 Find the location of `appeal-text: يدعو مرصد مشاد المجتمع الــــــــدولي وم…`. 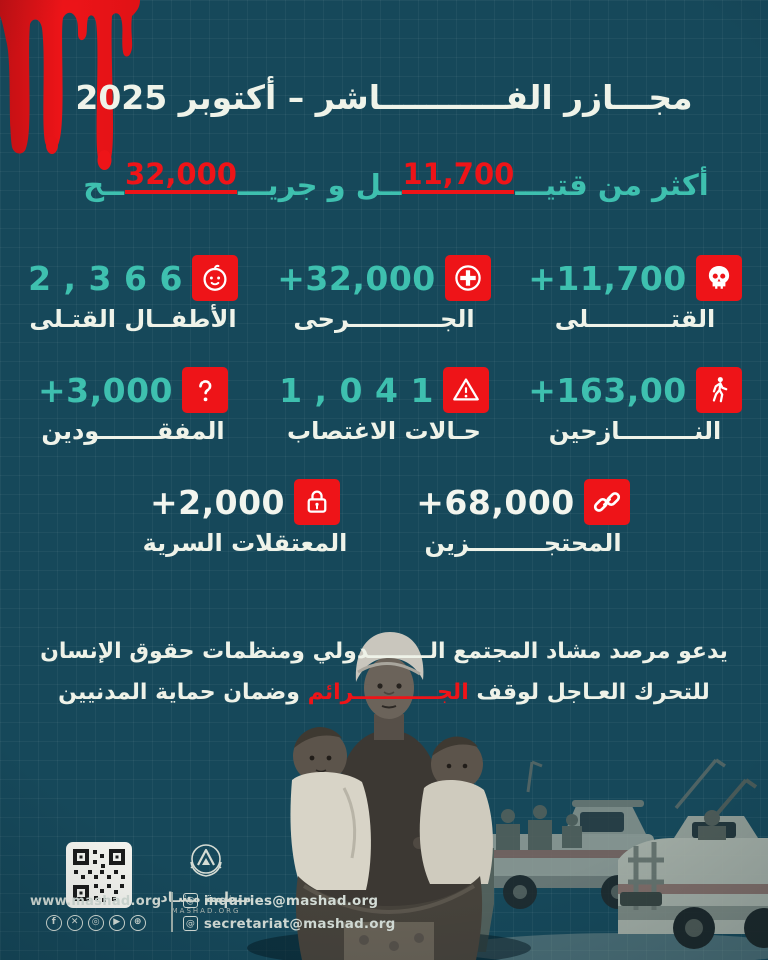

appeal-text: يدعو مرصد مشاد المجتمع الــــــــدولي وم… is located at coordinates (384, 672).